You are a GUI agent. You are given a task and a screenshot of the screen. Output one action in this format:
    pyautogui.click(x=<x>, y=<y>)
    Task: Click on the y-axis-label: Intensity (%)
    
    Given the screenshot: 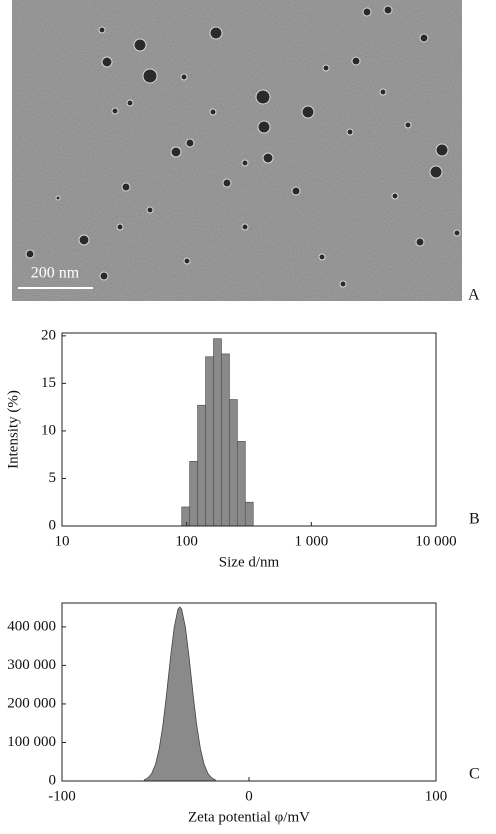 What is the action you would take?
    pyautogui.click(x=13, y=429)
    